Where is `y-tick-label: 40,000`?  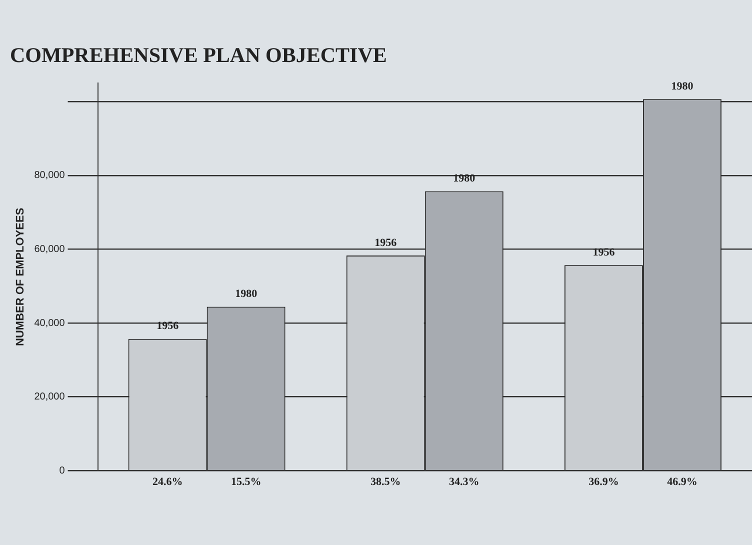
y-tick-label: 40,000 is located at coordinates (50, 323).